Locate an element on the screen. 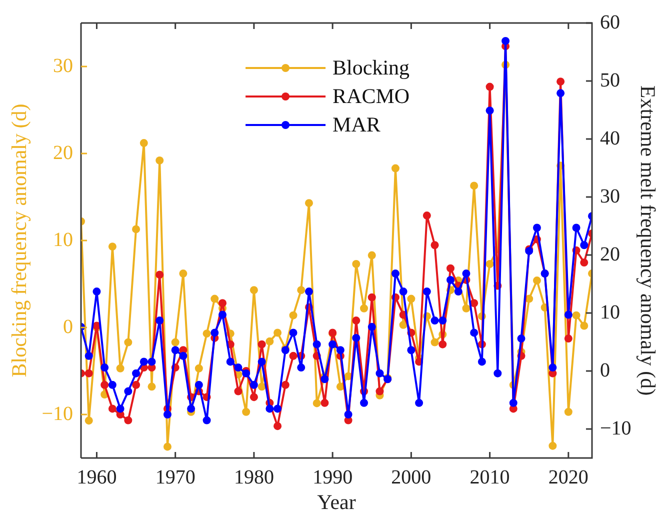 This screenshot has width=659, height=520. y2-tick-label: 10 is located at coordinates (610, 312).